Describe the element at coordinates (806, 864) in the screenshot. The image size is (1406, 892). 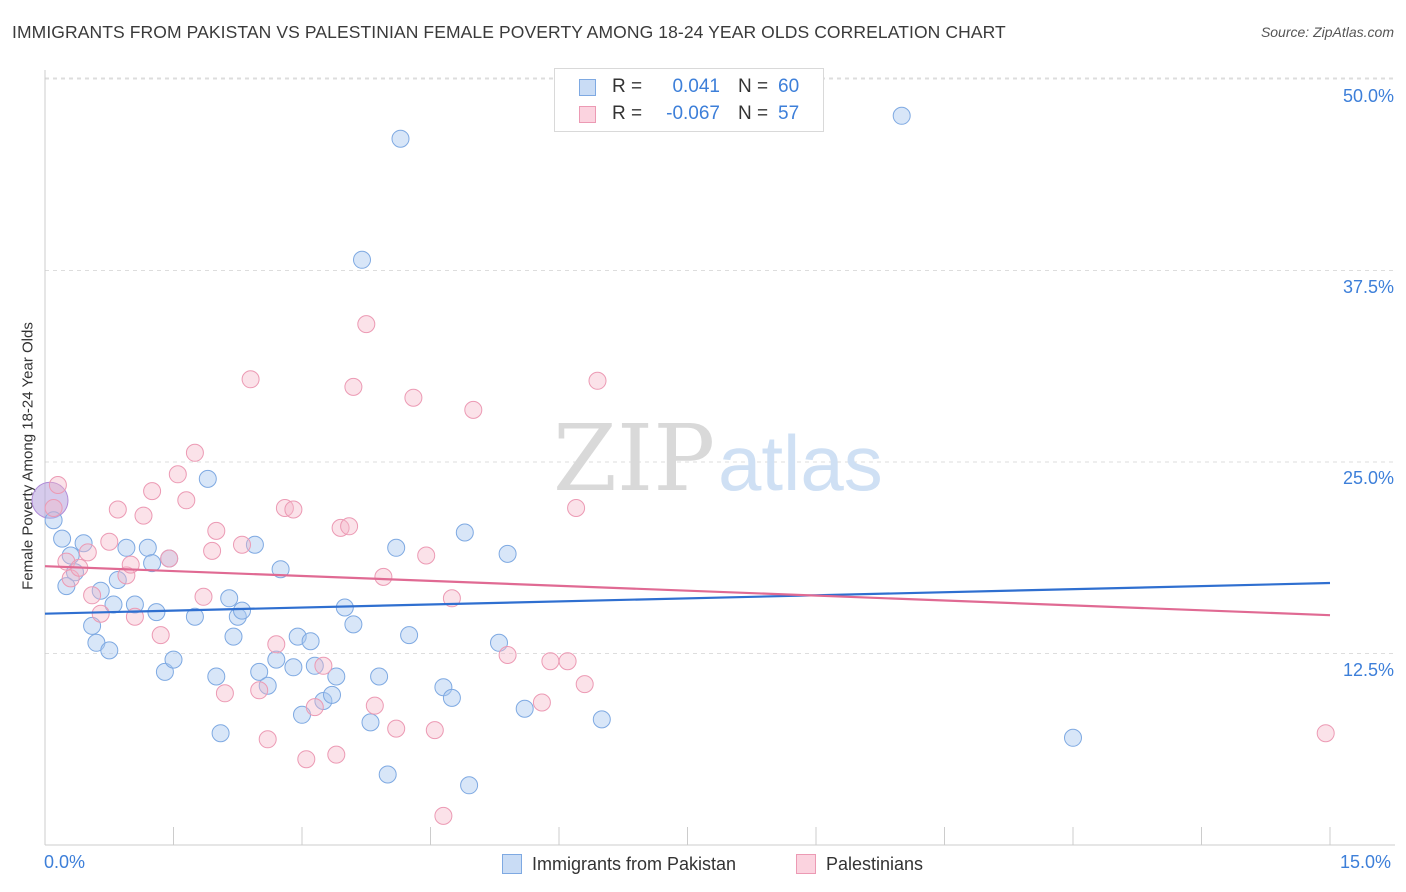
I see `bottom-legend-swatch-palestinians` at that location.